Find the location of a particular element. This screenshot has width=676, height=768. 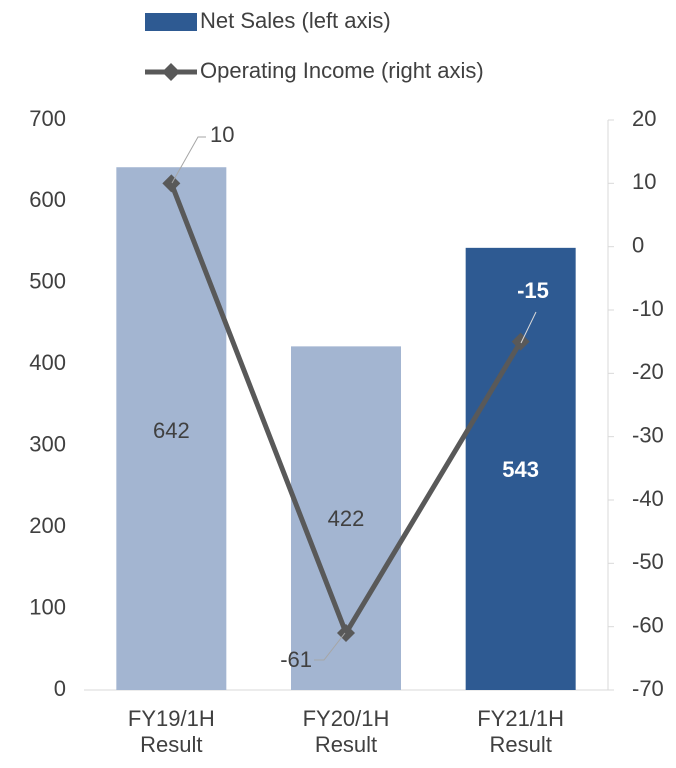

x-tick-label: FY21/1H Result is located at coordinates (521, 731).